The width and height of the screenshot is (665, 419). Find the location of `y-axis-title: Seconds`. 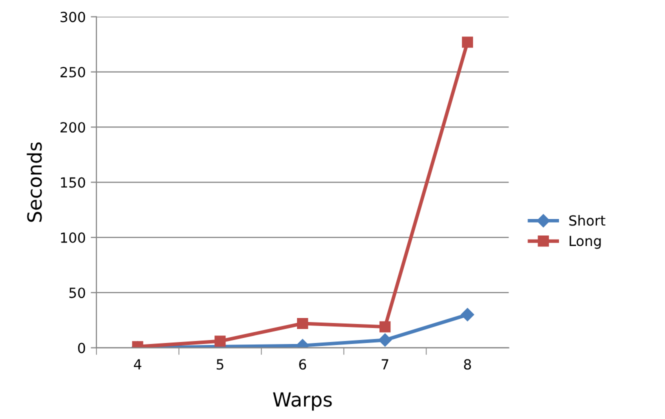

y-axis-title: Seconds is located at coordinates (34, 182).